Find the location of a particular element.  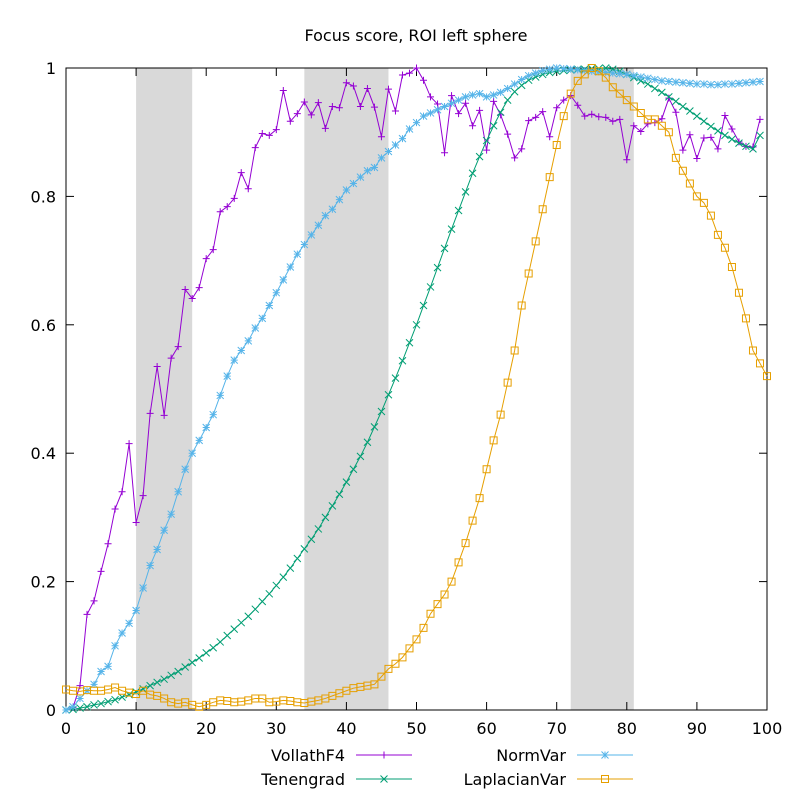

legend-item-normvar: NormVar is located at coordinates (564, 755).